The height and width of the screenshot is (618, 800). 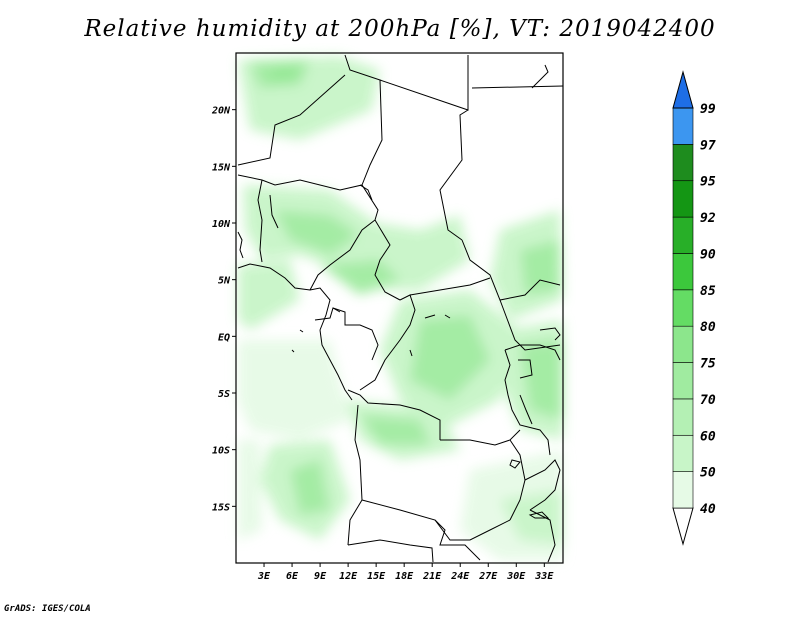 I want to click on colorbar-label: 85, so click(x=708, y=291).